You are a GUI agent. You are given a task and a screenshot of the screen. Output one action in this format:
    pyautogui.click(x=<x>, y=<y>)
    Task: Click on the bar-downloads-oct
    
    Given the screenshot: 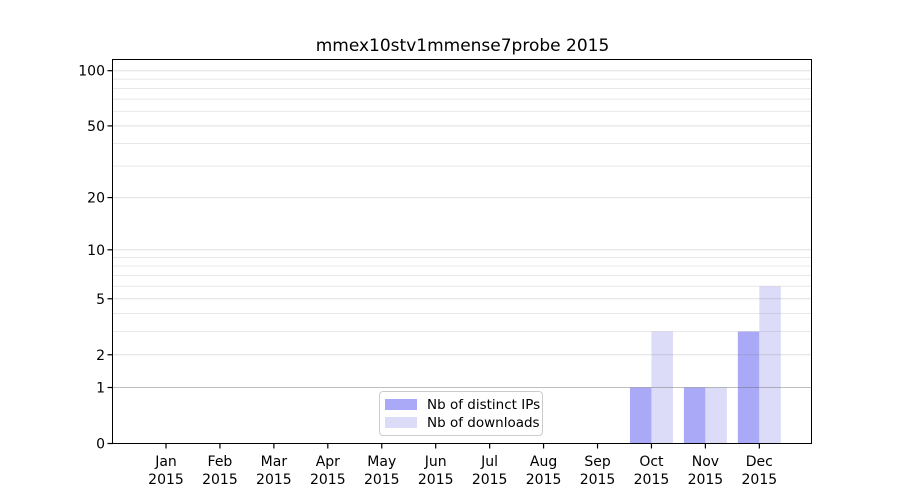 What is the action you would take?
    pyautogui.click(x=662, y=387)
    